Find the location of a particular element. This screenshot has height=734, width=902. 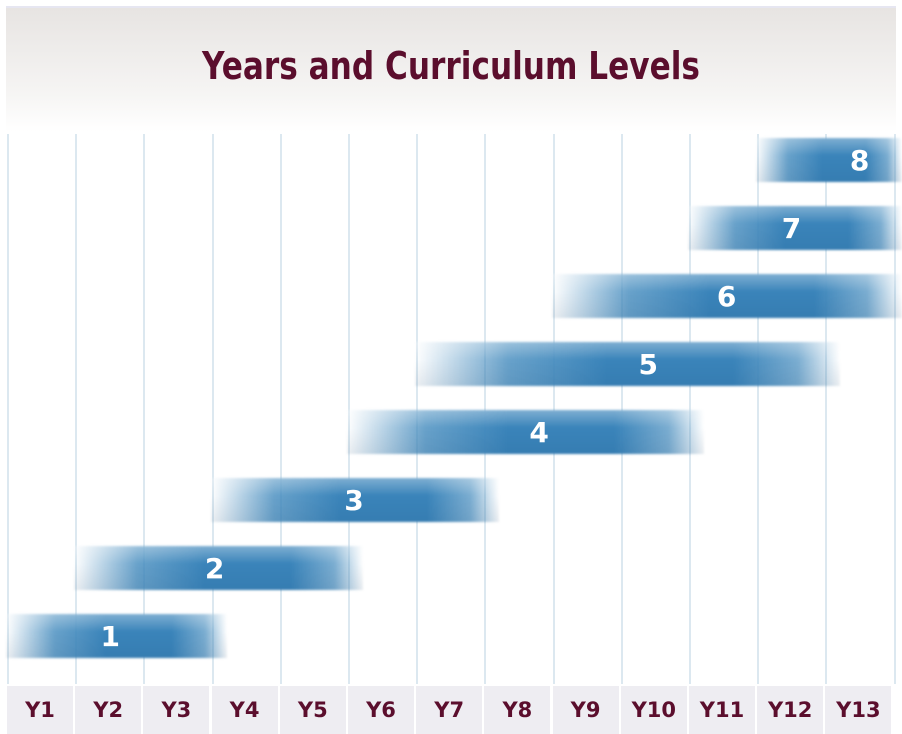

year-label: Y7 is located at coordinates (449, 710).